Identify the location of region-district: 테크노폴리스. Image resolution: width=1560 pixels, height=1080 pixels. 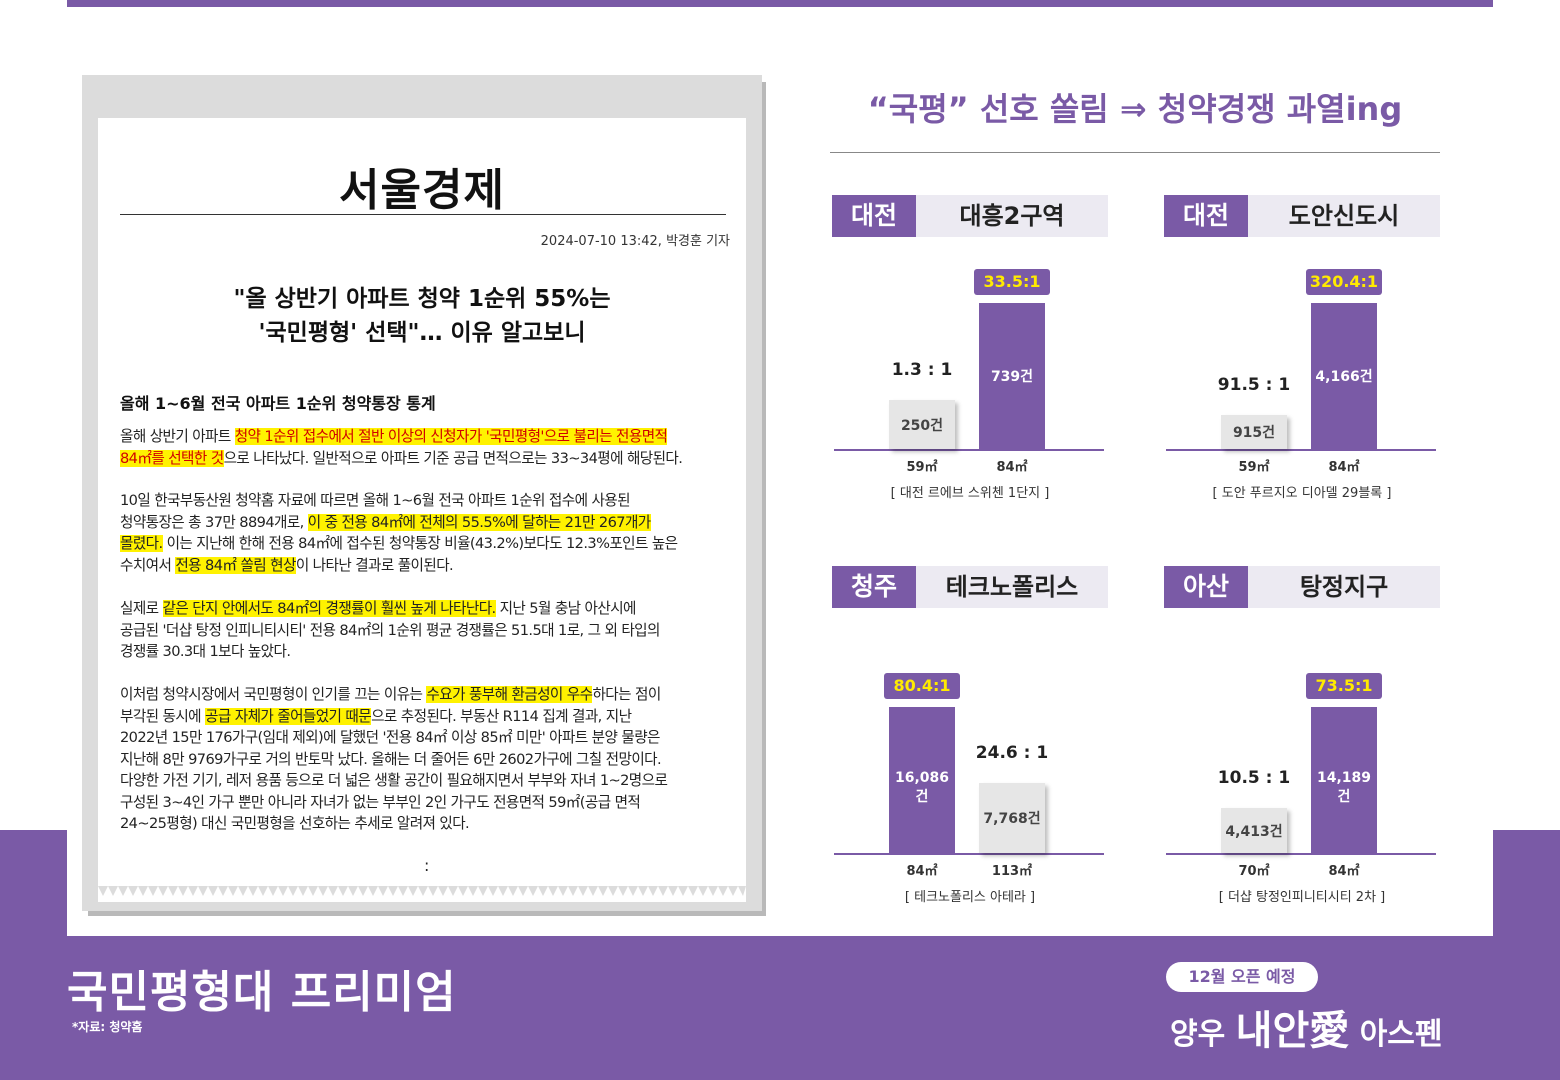
(1012, 587).